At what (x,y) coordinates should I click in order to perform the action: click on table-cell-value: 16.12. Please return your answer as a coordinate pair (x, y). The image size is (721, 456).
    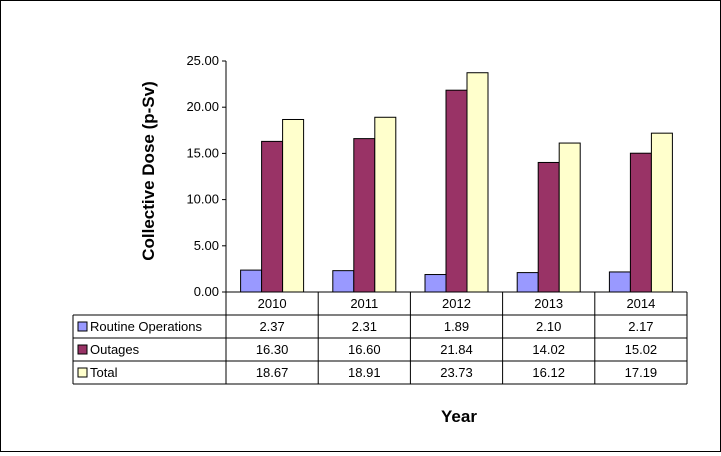
    Looking at the image, I should click on (548, 372).